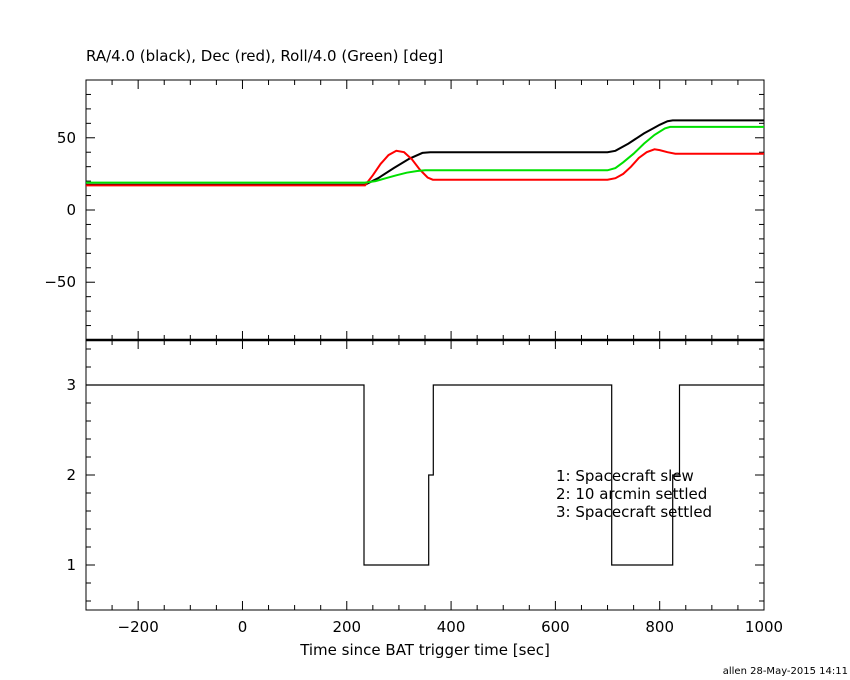 The width and height of the screenshot is (850, 680). I want to click on y-tick-label: 0, so click(71, 210).